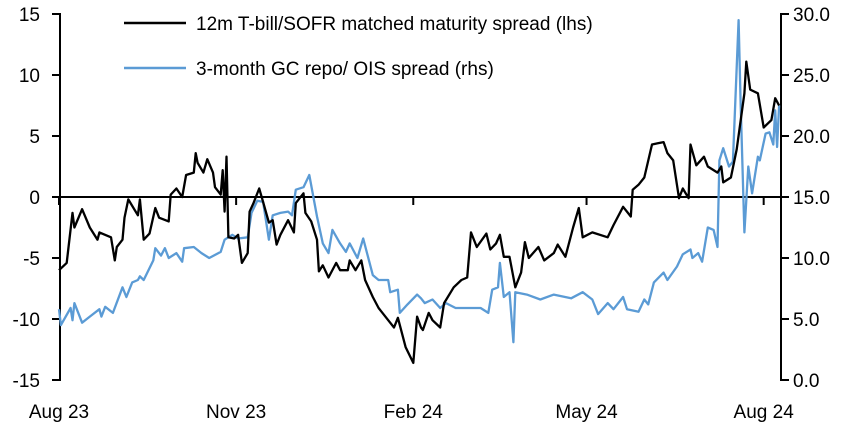 Image resolution: width=852 pixels, height=437 pixels. I want to click on right-y-tick-label: 15.0, so click(811, 198).